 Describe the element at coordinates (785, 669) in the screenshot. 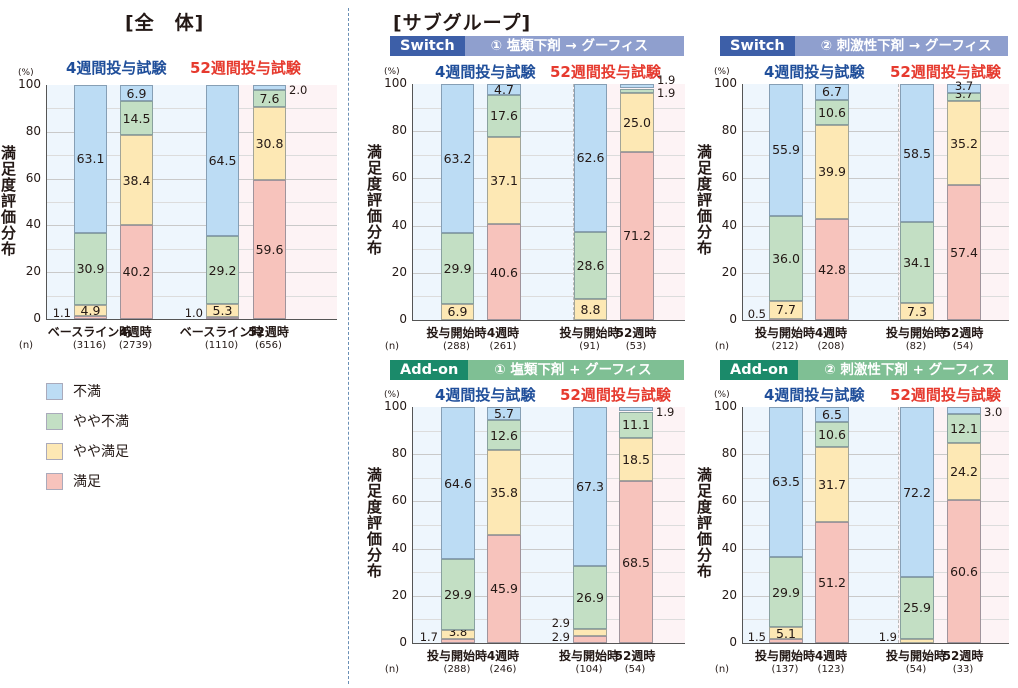

I see `sample-size-label: (137)` at that location.